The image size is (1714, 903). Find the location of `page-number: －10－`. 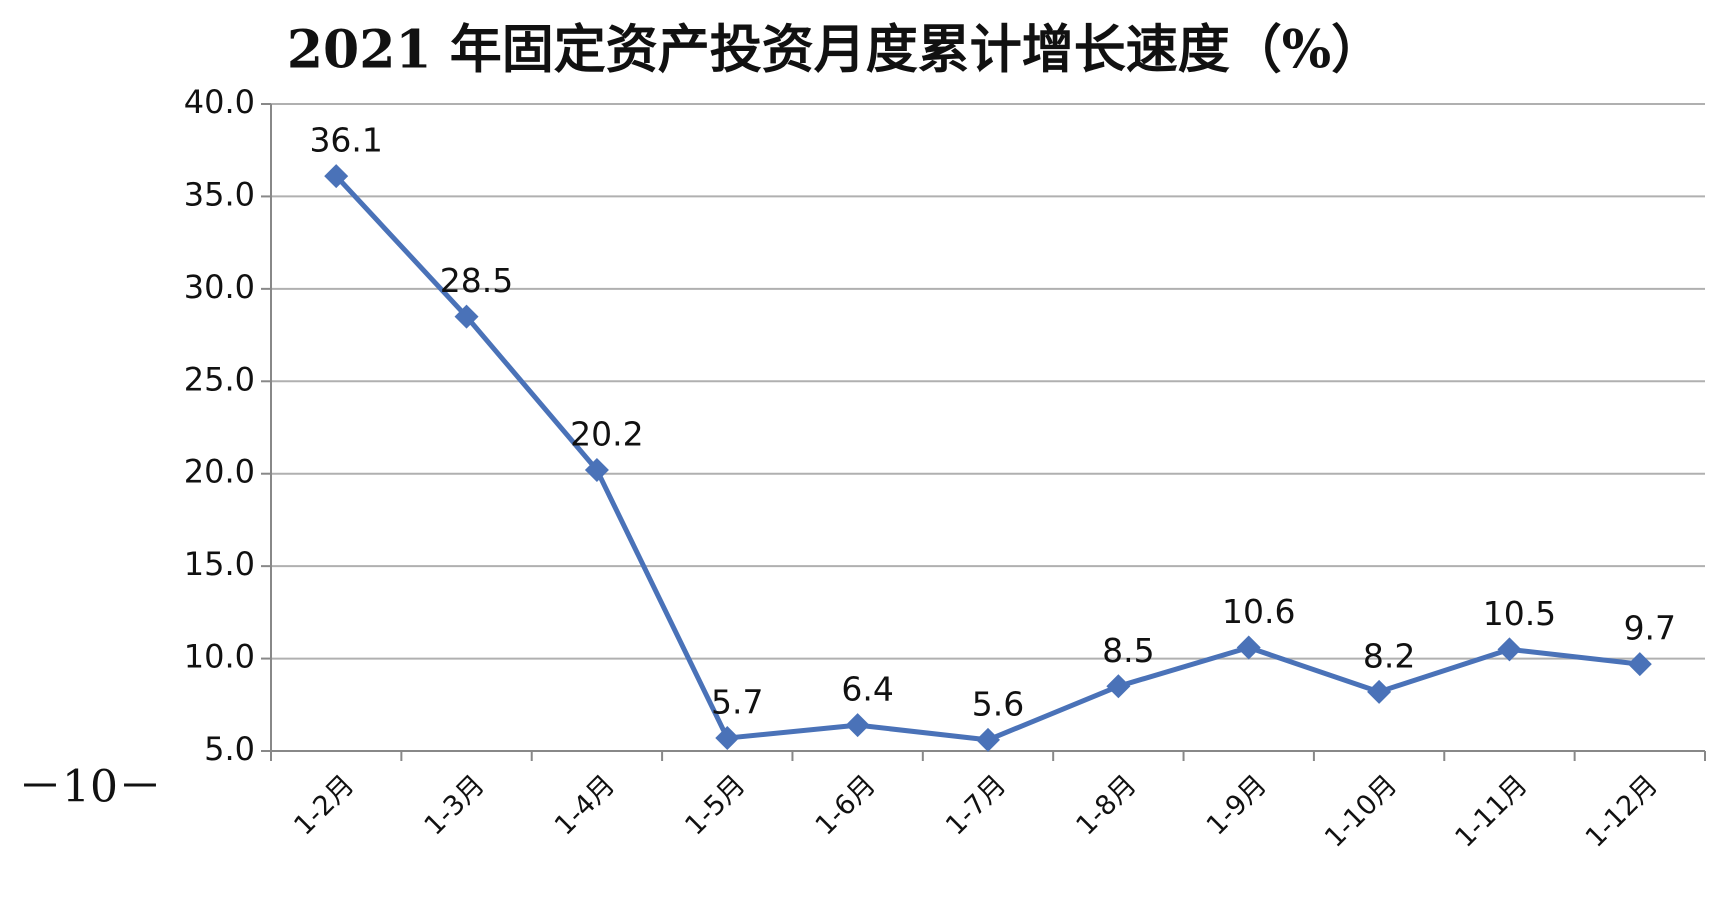

page-number: －10－ is located at coordinates (90, 787).